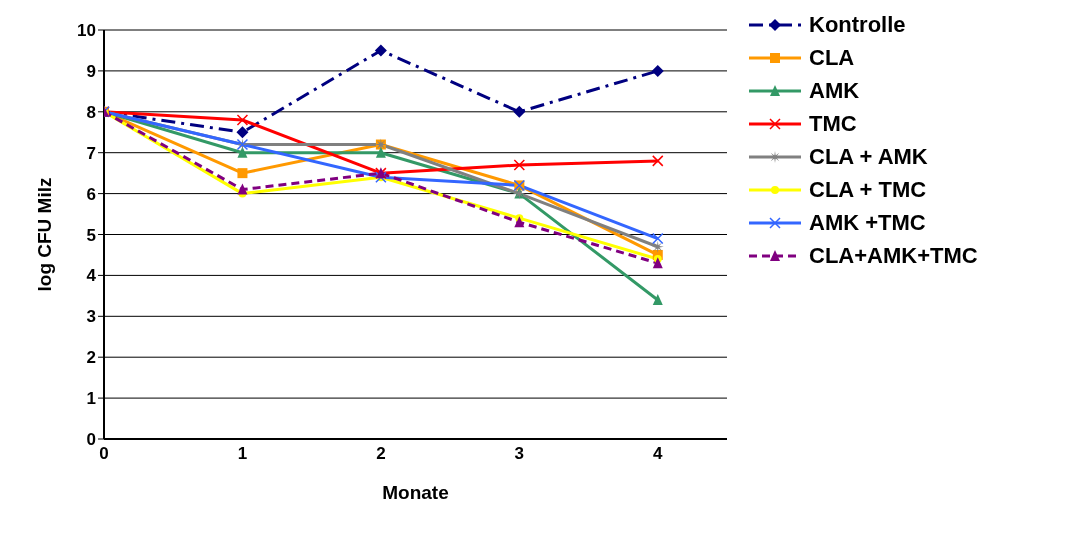 This screenshot has width=1085, height=535. Describe the element at coordinates (44, 234) in the screenshot. I see `y-axis-title: log CFU Milz` at that location.